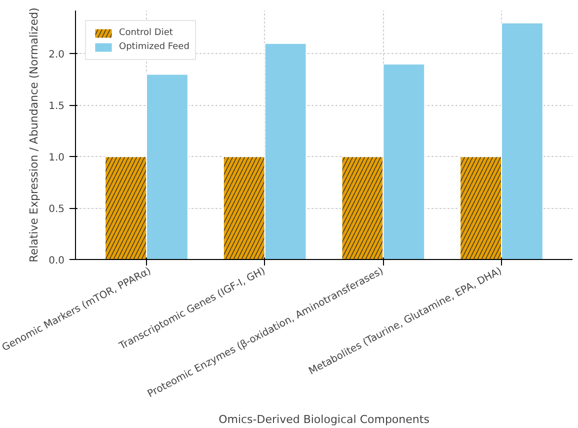  What do you see at coordinates (154, 47) in the screenshot?
I see `legend-label: Optimized Feed` at bounding box center [154, 47].